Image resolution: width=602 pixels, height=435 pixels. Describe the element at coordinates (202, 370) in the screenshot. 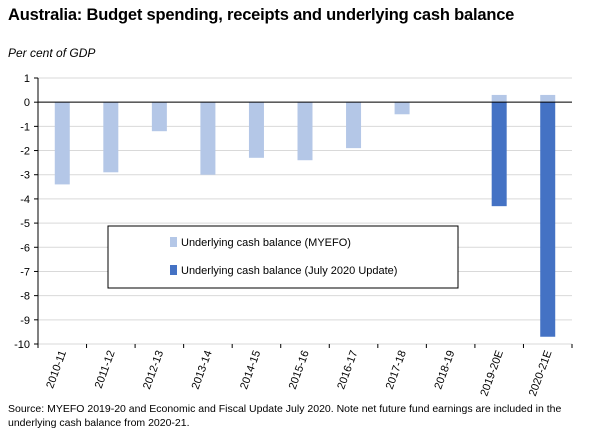

I see `x-tick-label: 2013-14` at that location.